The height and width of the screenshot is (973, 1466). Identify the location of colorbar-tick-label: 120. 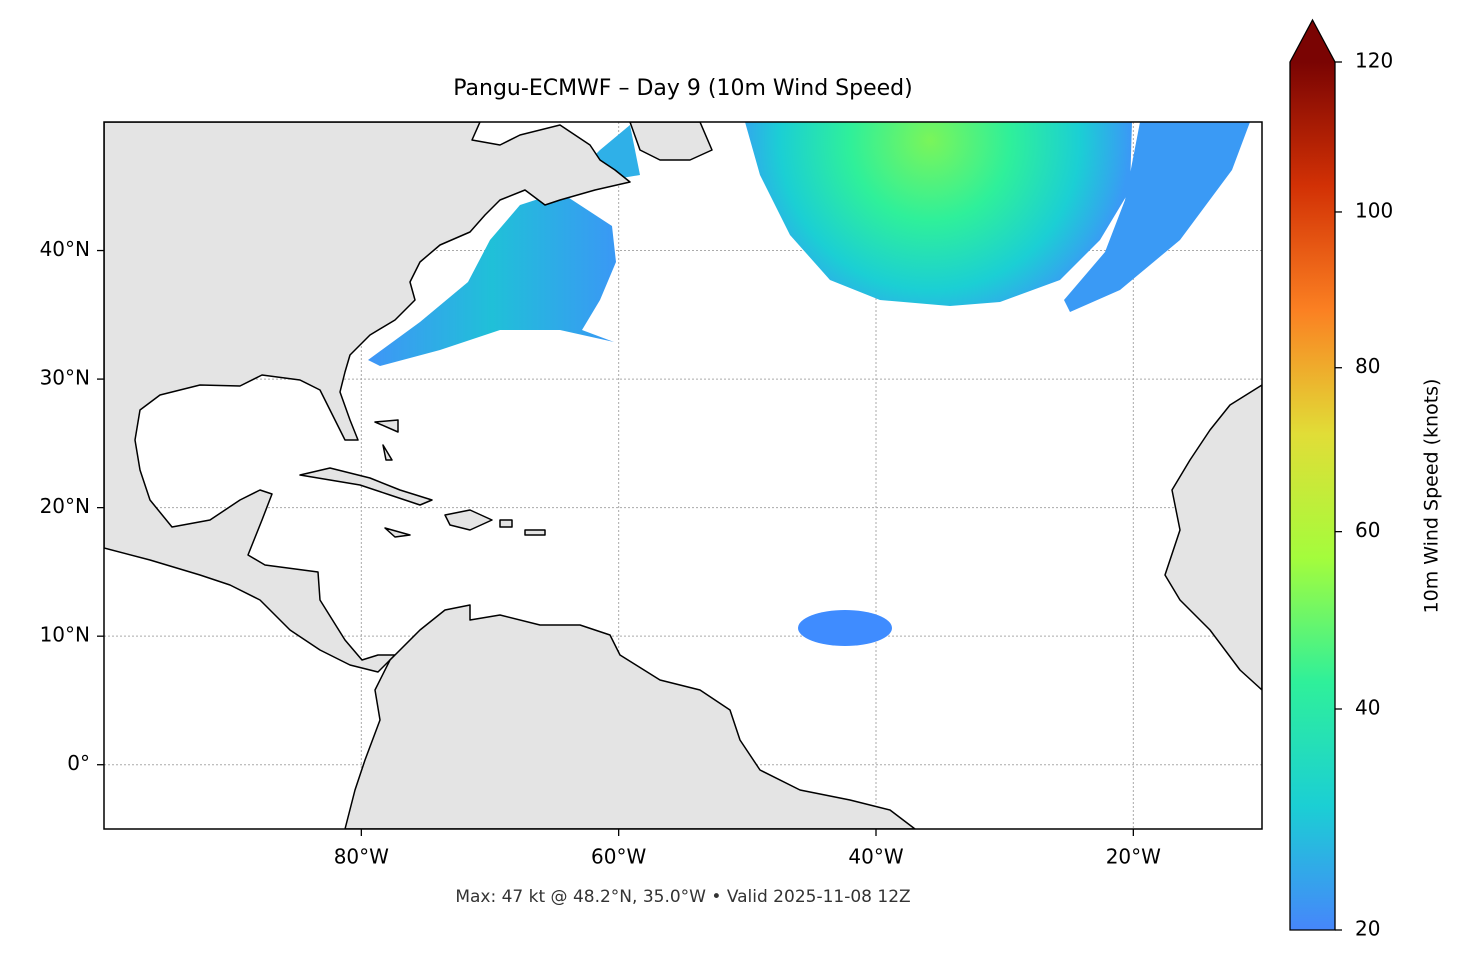
(1374, 61).